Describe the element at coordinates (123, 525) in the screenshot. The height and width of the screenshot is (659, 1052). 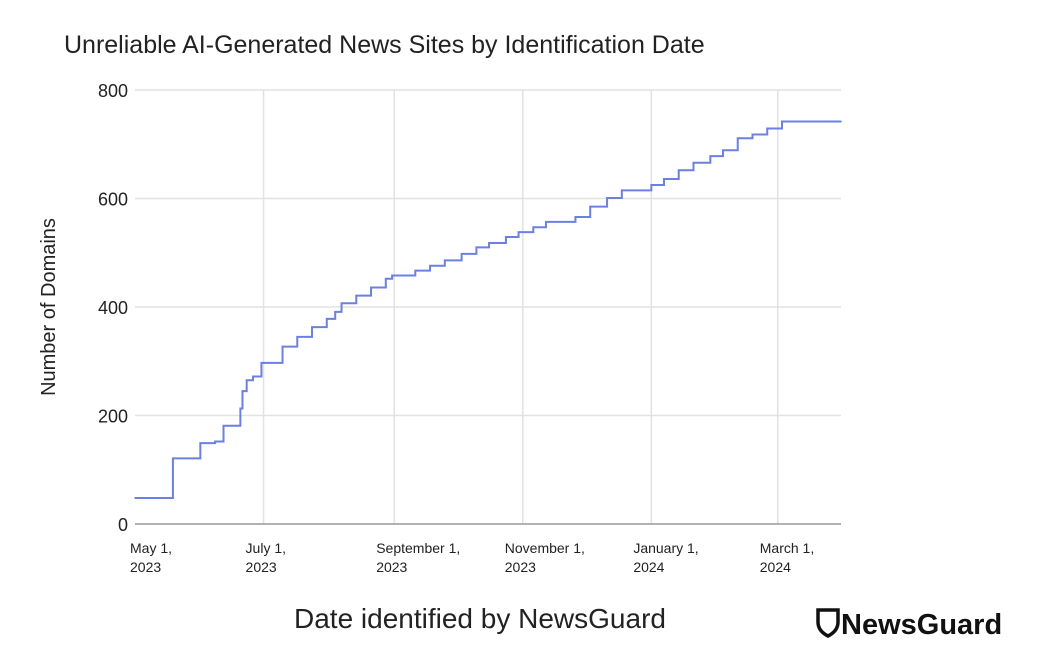
I see `y-tick-label: 0` at that location.